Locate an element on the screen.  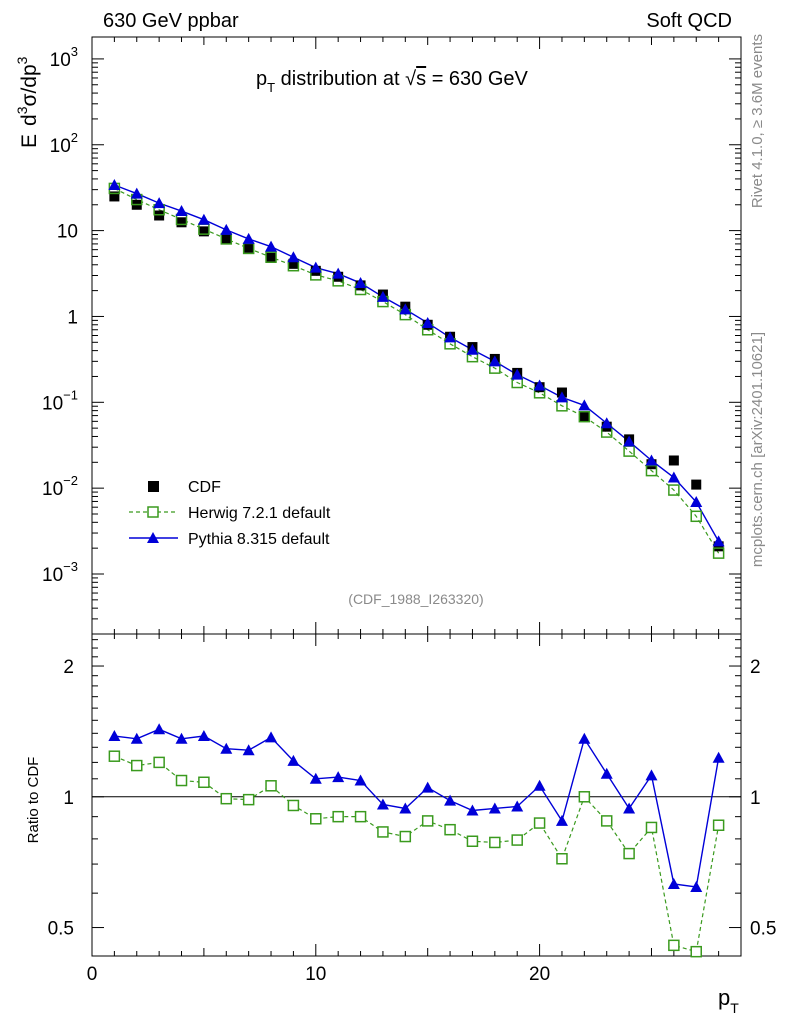
ratio-y-tick-label-2: 2 is located at coordinates (68, 667).